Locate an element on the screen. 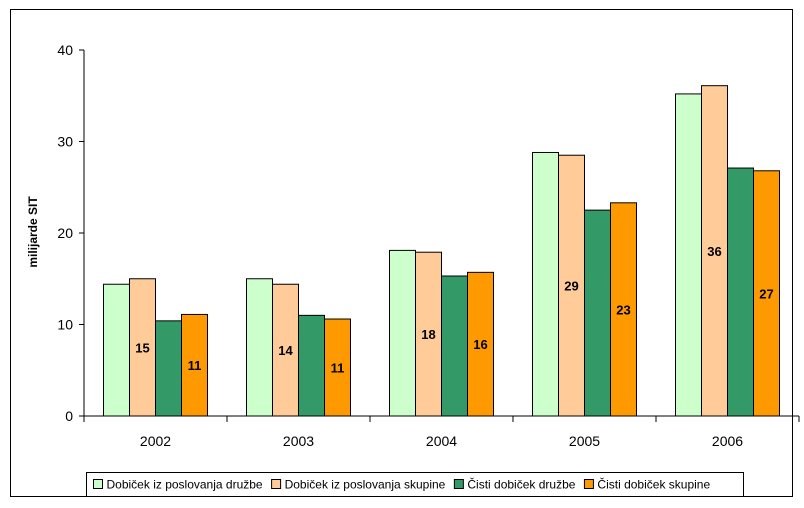 This screenshot has height=508, width=804. y-axis-label: milijarde SIT is located at coordinates (33, 232).